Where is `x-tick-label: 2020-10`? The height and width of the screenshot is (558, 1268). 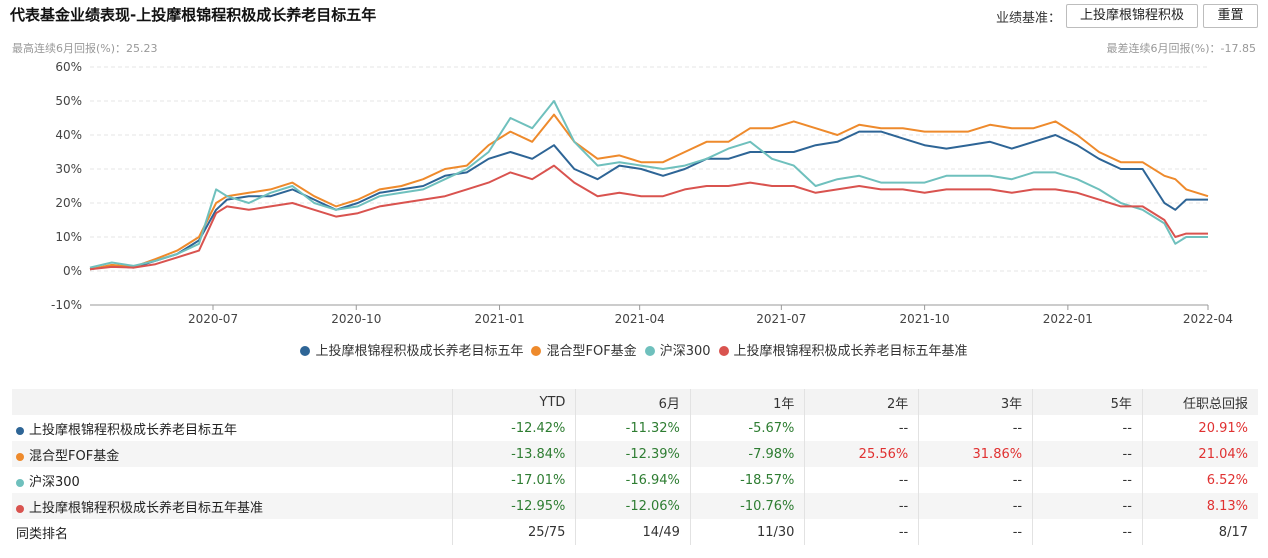 x-tick-label: 2020-10 is located at coordinates (356, 318).